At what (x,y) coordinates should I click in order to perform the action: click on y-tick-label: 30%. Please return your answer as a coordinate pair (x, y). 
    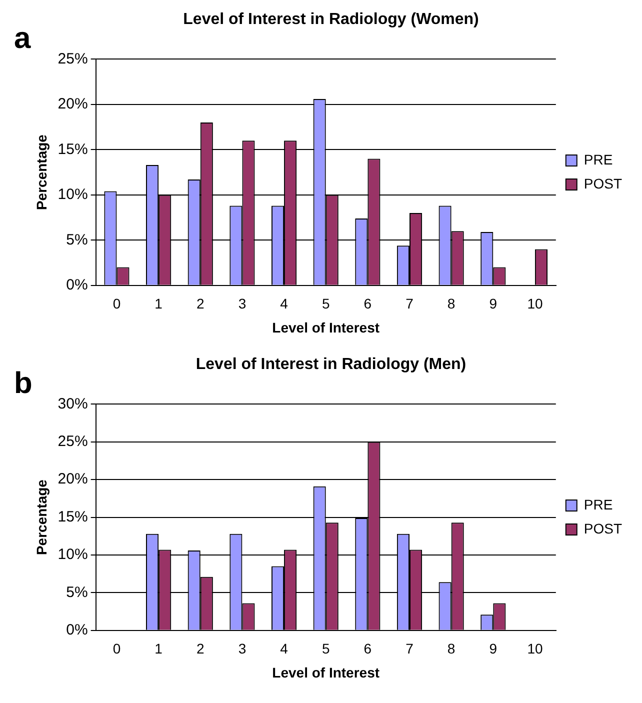
    Looking at the image, I should click on (73, 403).